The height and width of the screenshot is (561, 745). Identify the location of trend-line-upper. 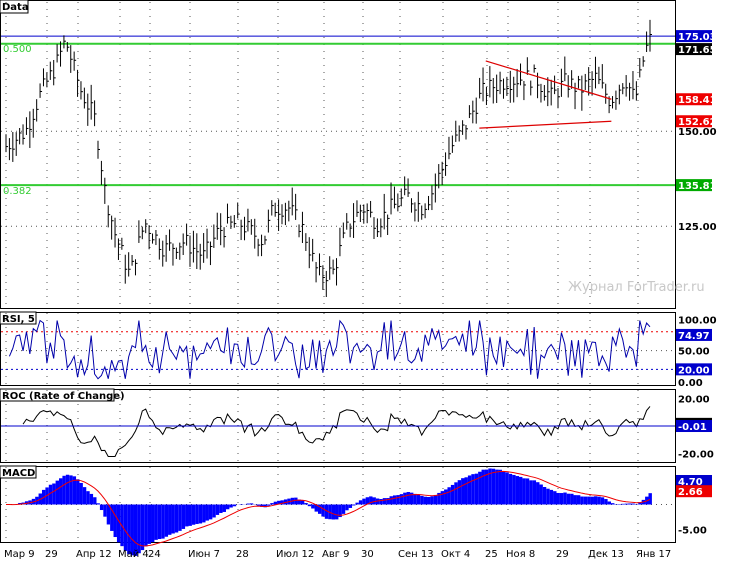
(548, 80).